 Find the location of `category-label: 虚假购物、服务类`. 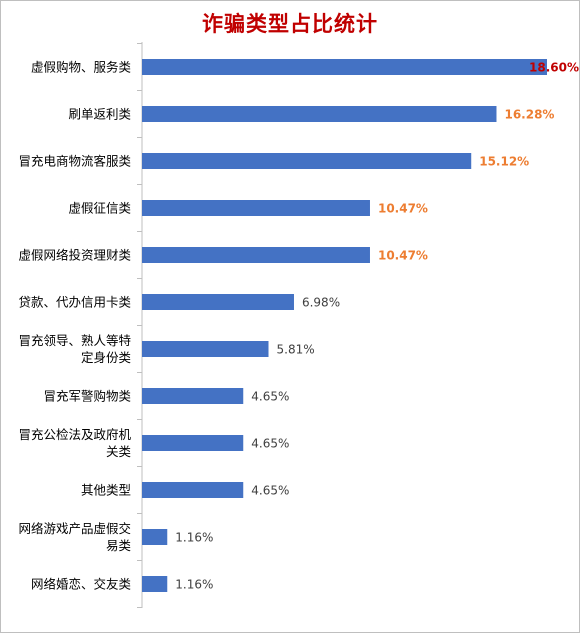

category-label: 虚假购物、服务类 is located at coordinates (81, 67).